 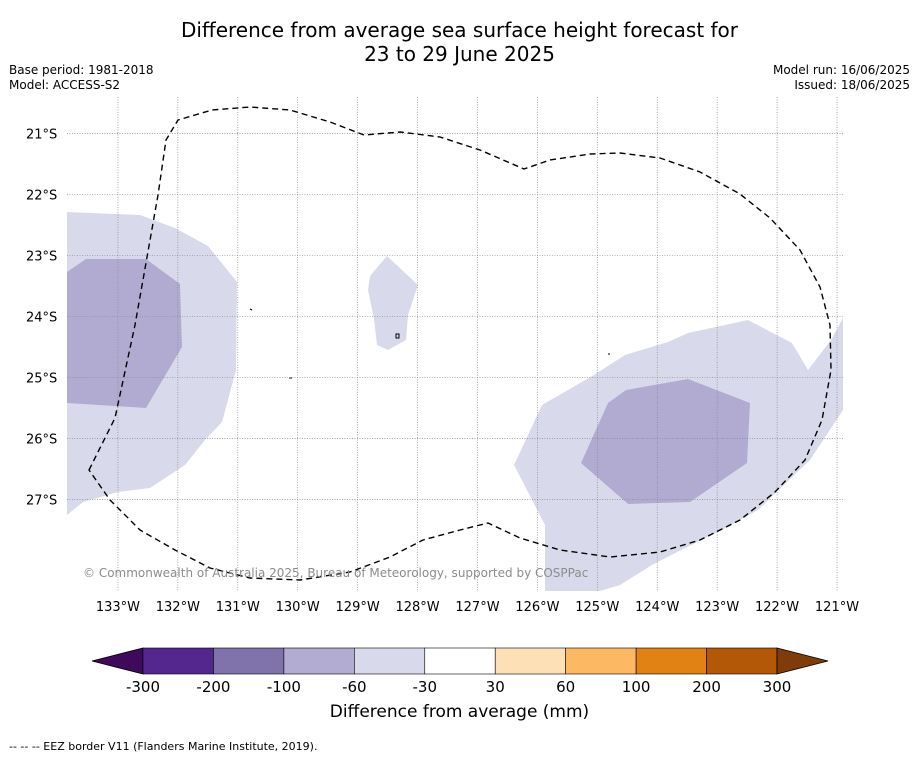 What do you see at coordinates (837, 607) in the screenshot?
I see `lon-tick-label: 121°W` at bounding box center [837, 607].